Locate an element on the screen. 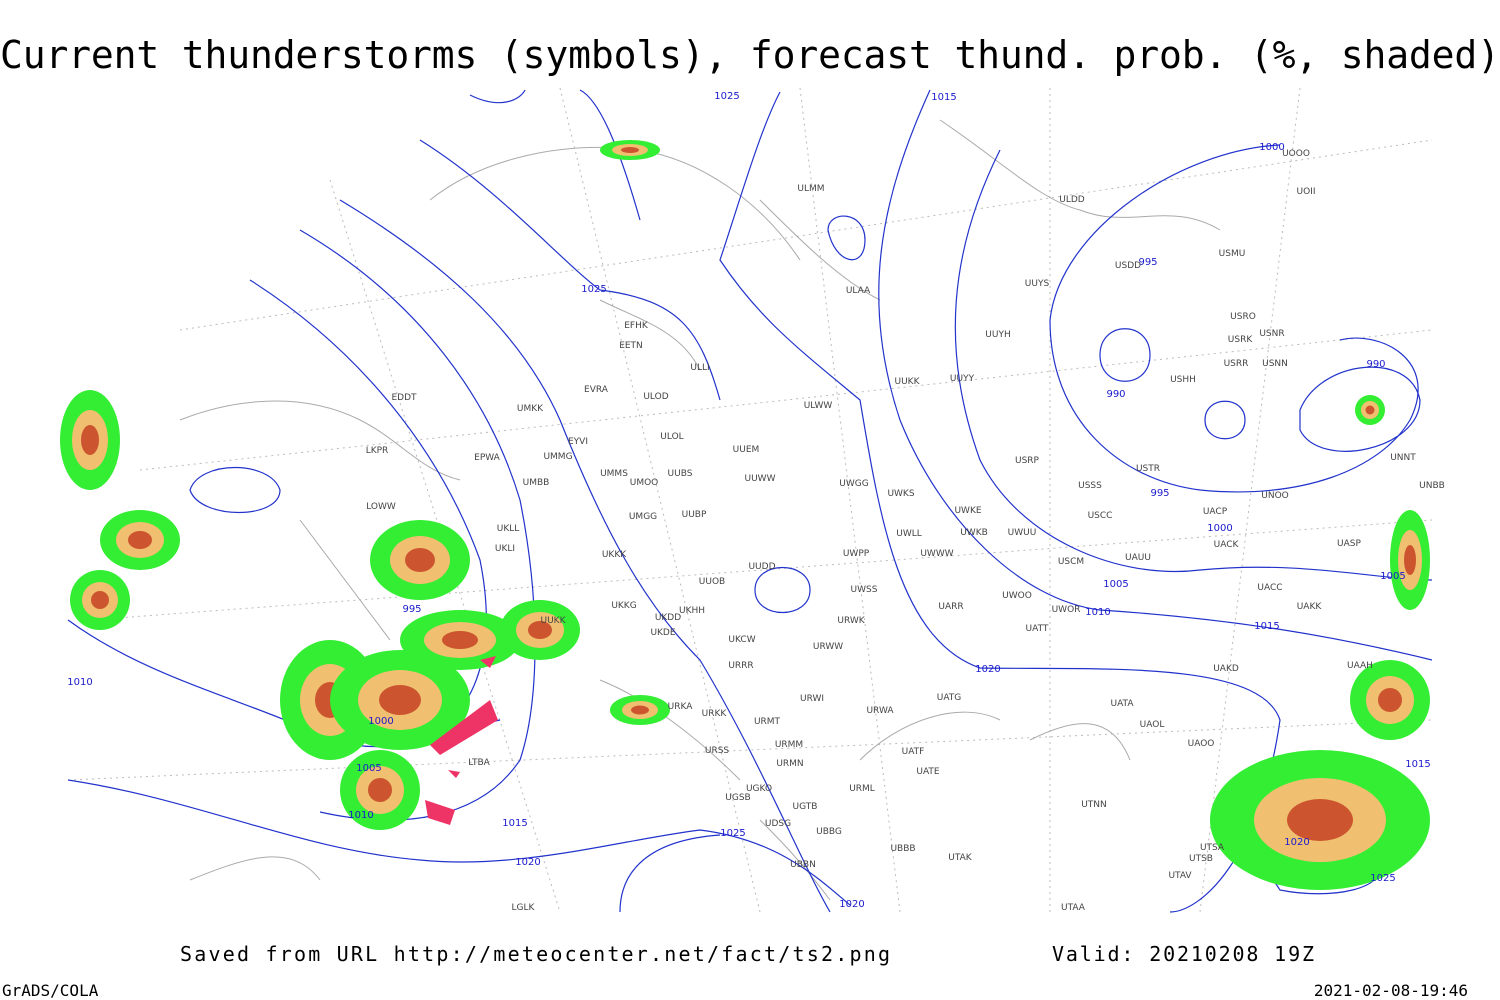 The height and width of the screenshot is (1000, 1500). station-label: USMU is located at coordinates (1232, 254).